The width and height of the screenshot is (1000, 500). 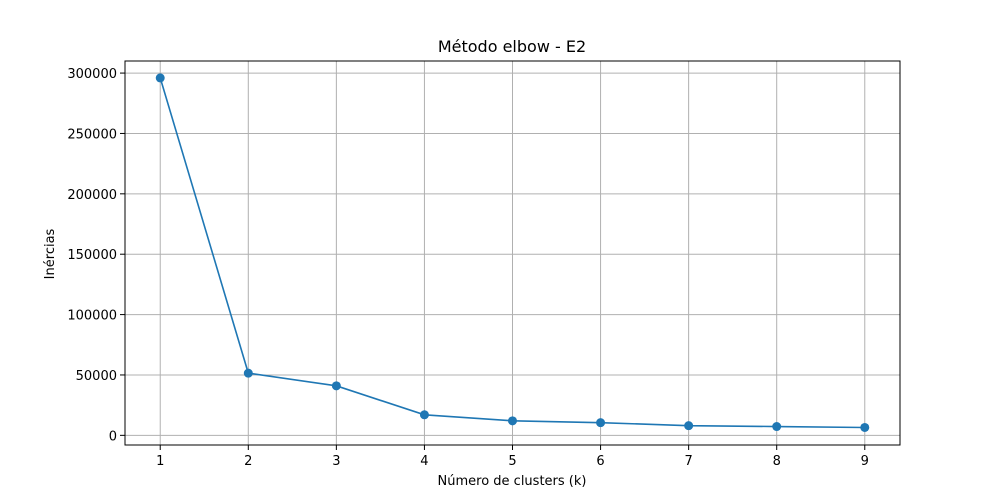 I want to click on y-tick-label: 100000, so click(x=92, y=316).